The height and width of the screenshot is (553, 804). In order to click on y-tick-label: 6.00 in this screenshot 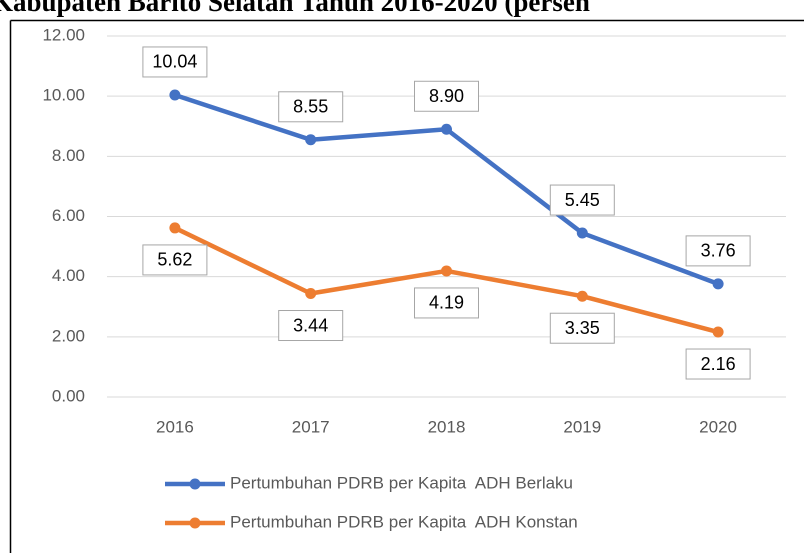, I will do `click(68, 215)`.